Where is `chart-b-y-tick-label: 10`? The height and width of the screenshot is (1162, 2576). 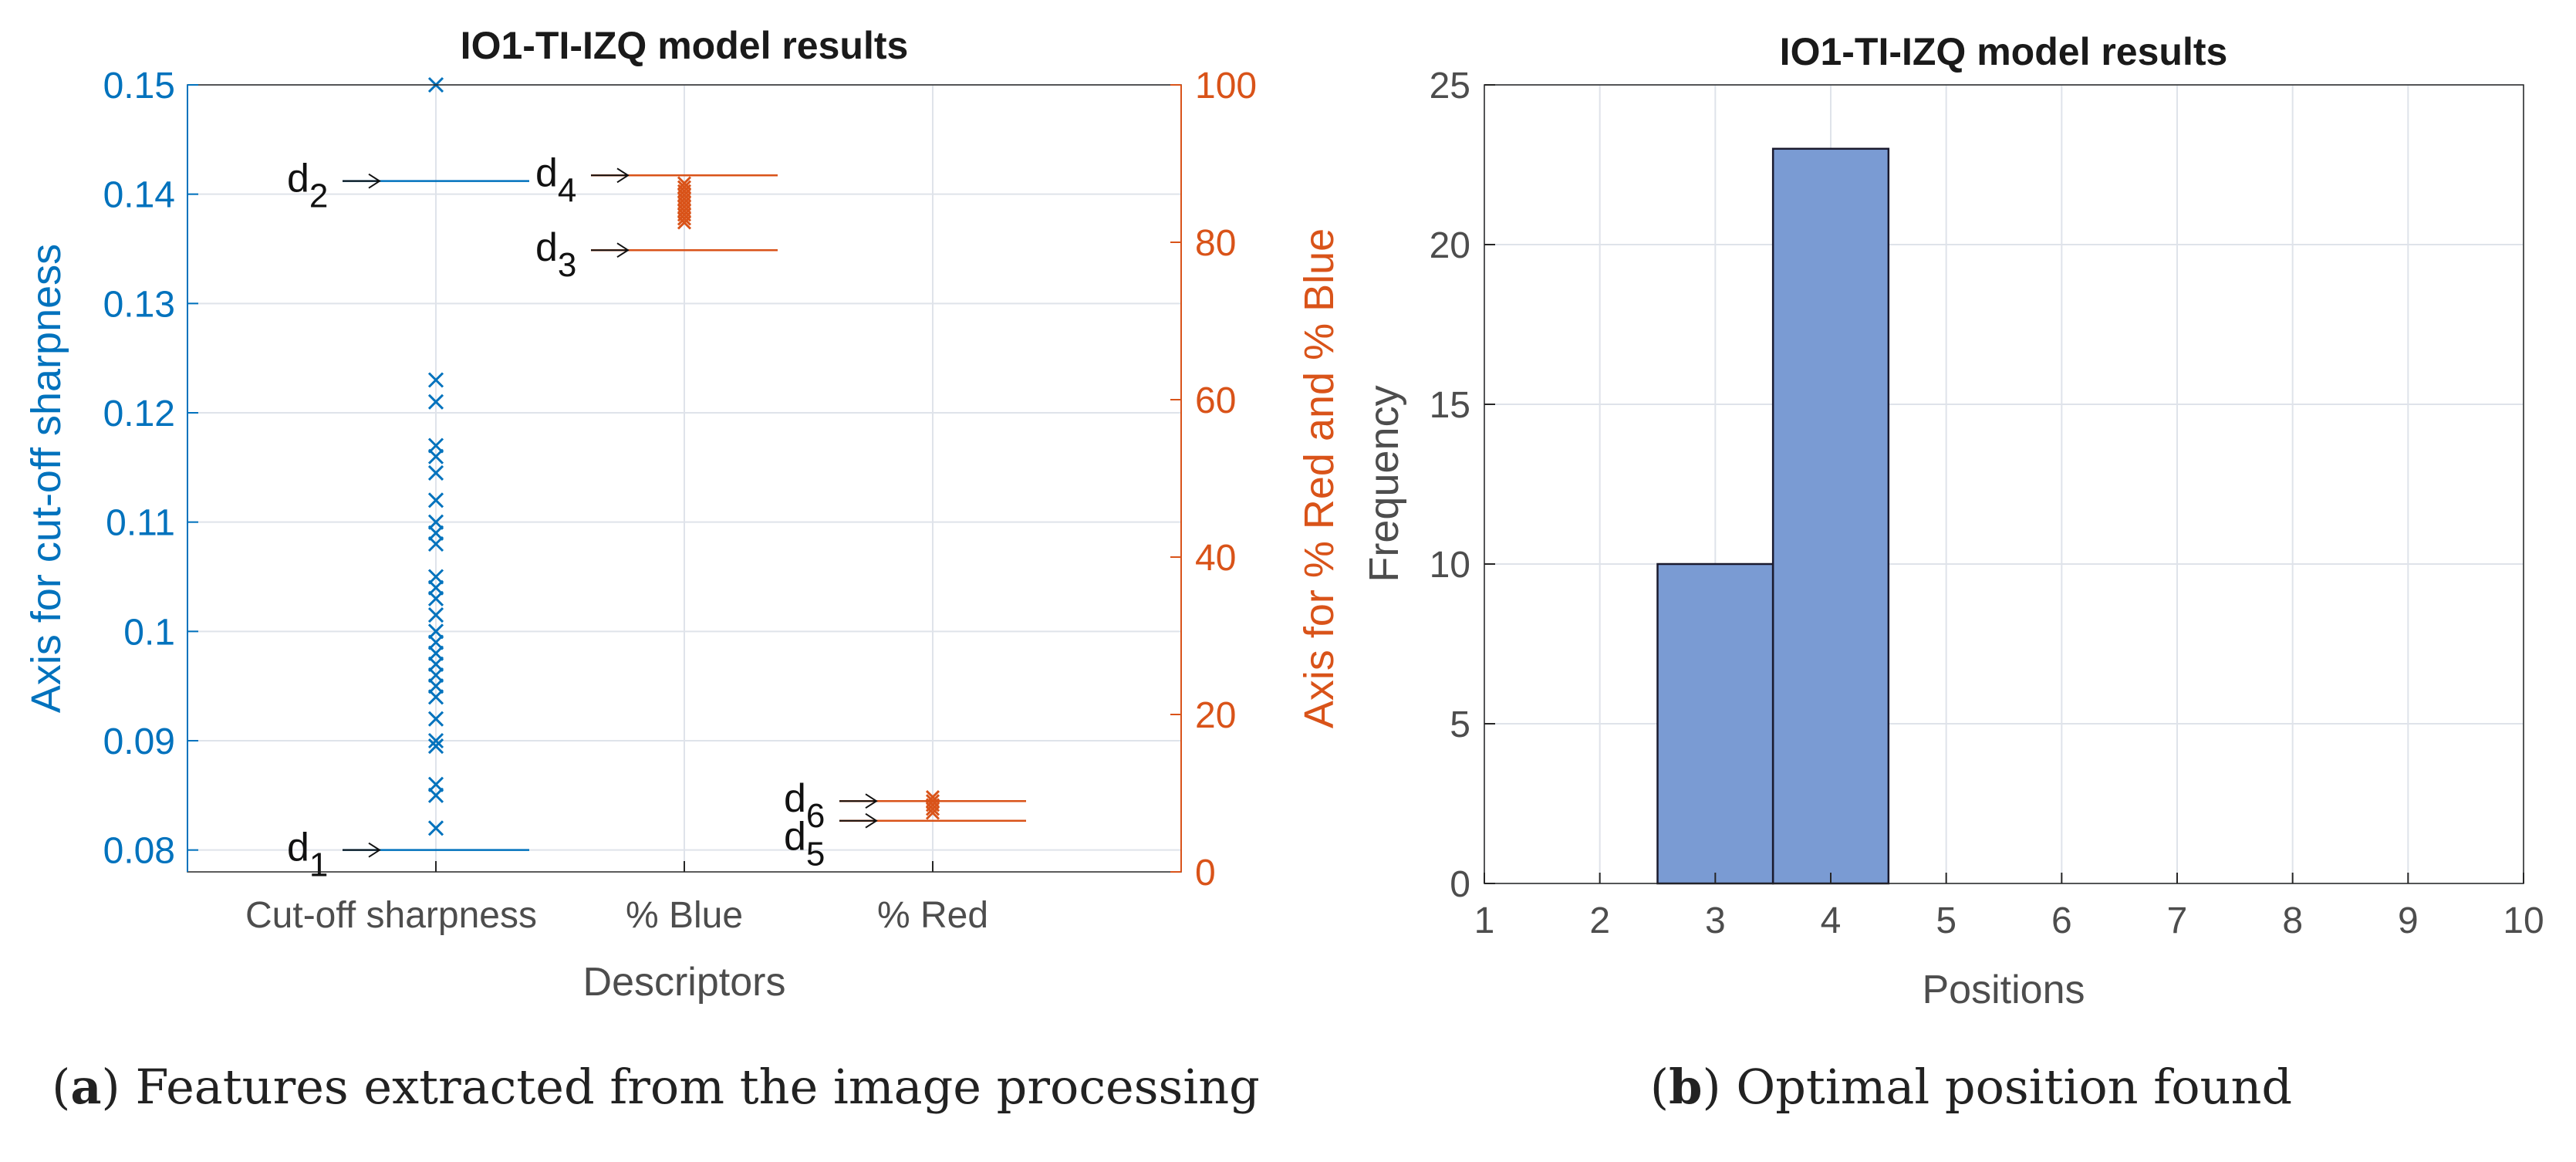 chart-b-y-tick-label: 10 is located at coordinates (1450, 565).